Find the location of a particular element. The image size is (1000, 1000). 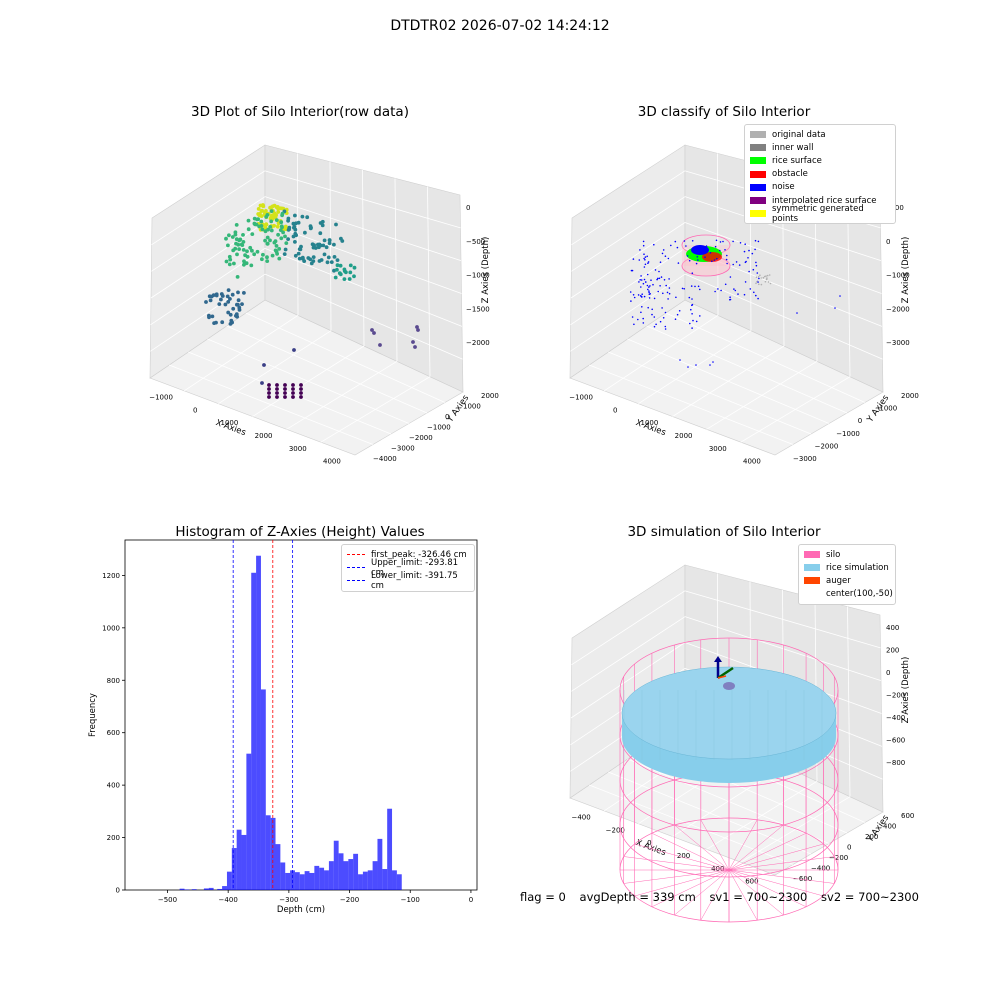

p4-xtick: 200 is located at coordinates (683, 856).